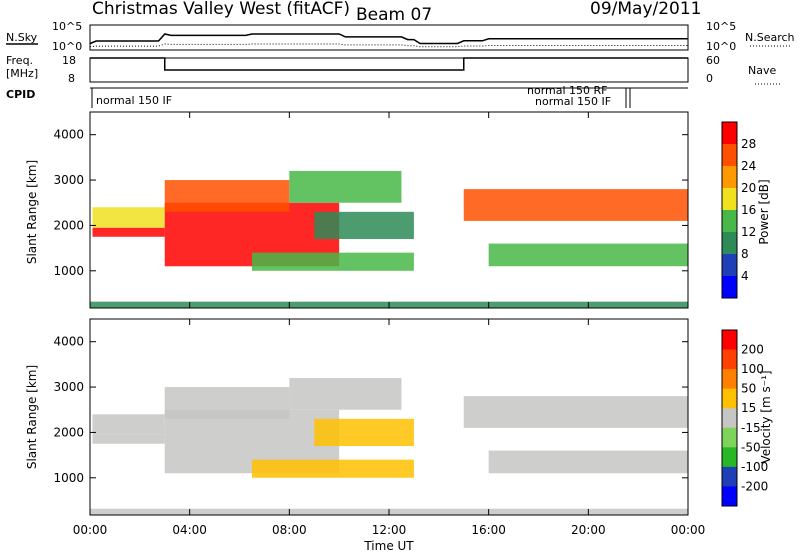  Describe the element at coordinates (567, 90) in the screenshot. I see `cpid-right-top-text: normal 150 RF` at that location.